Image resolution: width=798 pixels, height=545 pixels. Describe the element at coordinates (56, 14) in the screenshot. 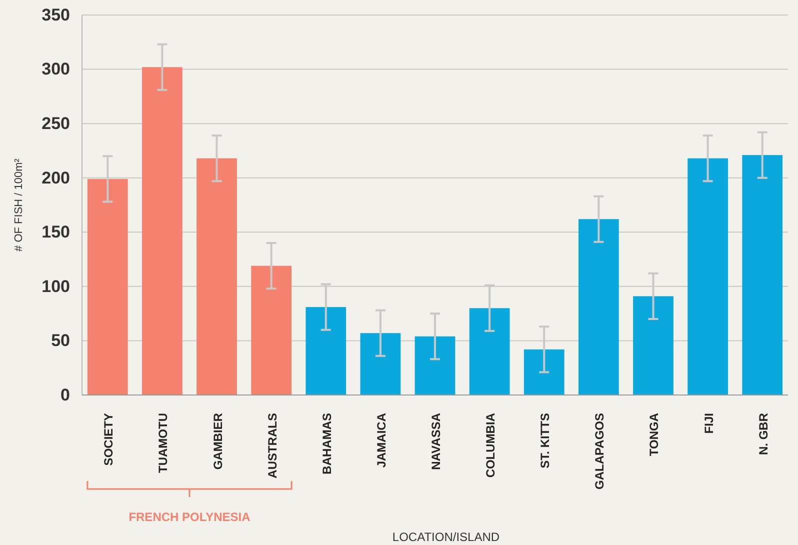

I see `y-tick-label: 350` at that location.